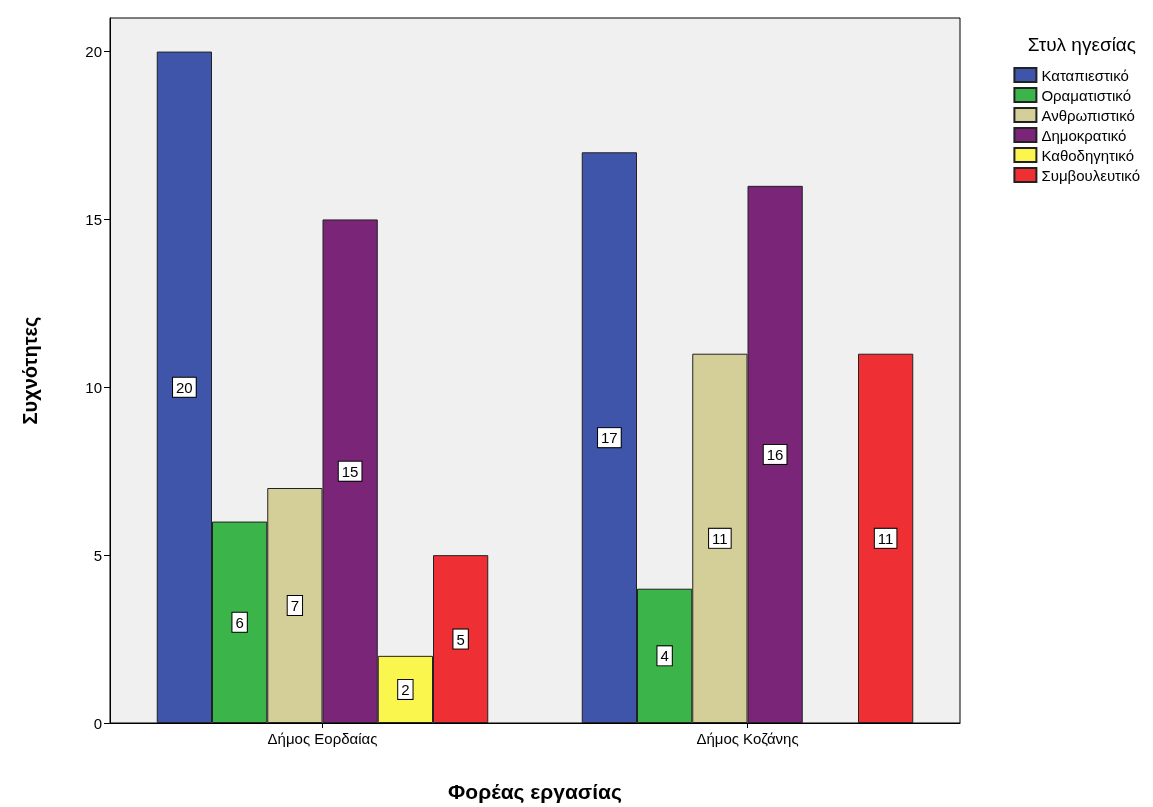  Describe the element at coordinates (1088, 155) in the screenshot. I see `legend-label: Καθοδηγητικό` at that location.